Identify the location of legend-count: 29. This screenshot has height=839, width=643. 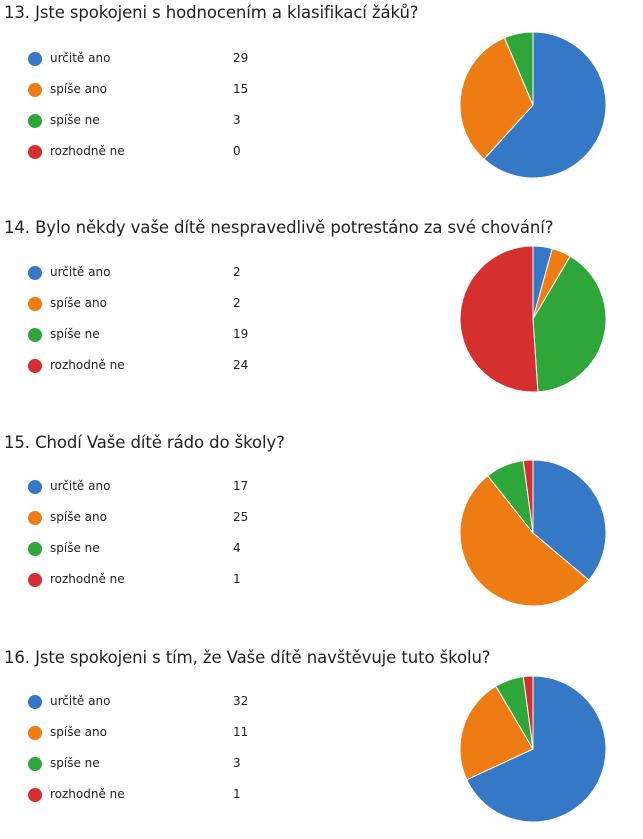
(241, 58).